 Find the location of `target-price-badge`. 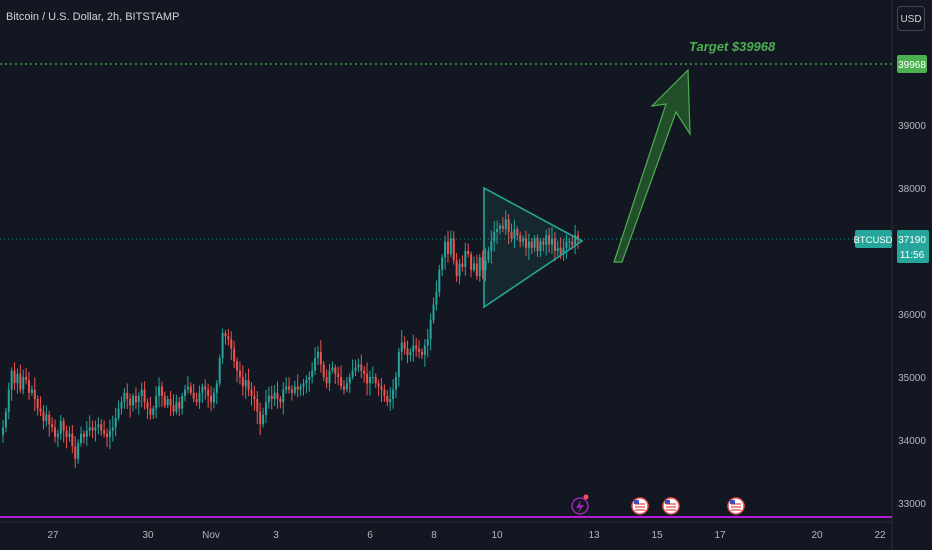

target-price-badge is located at coordinates (912, 64).